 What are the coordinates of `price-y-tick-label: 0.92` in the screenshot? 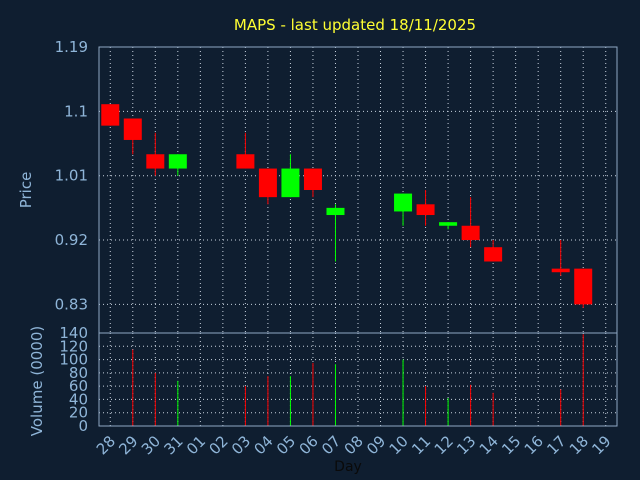 It's located at (71, 240).